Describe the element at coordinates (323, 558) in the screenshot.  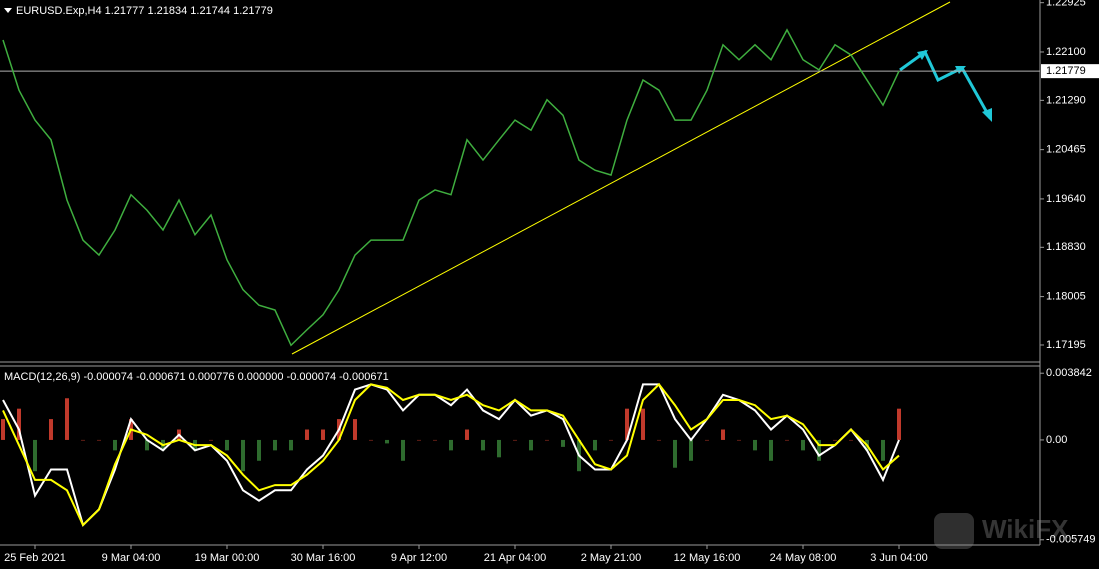
I see `x-tick-label: 30 Mar 16:00` at that location.